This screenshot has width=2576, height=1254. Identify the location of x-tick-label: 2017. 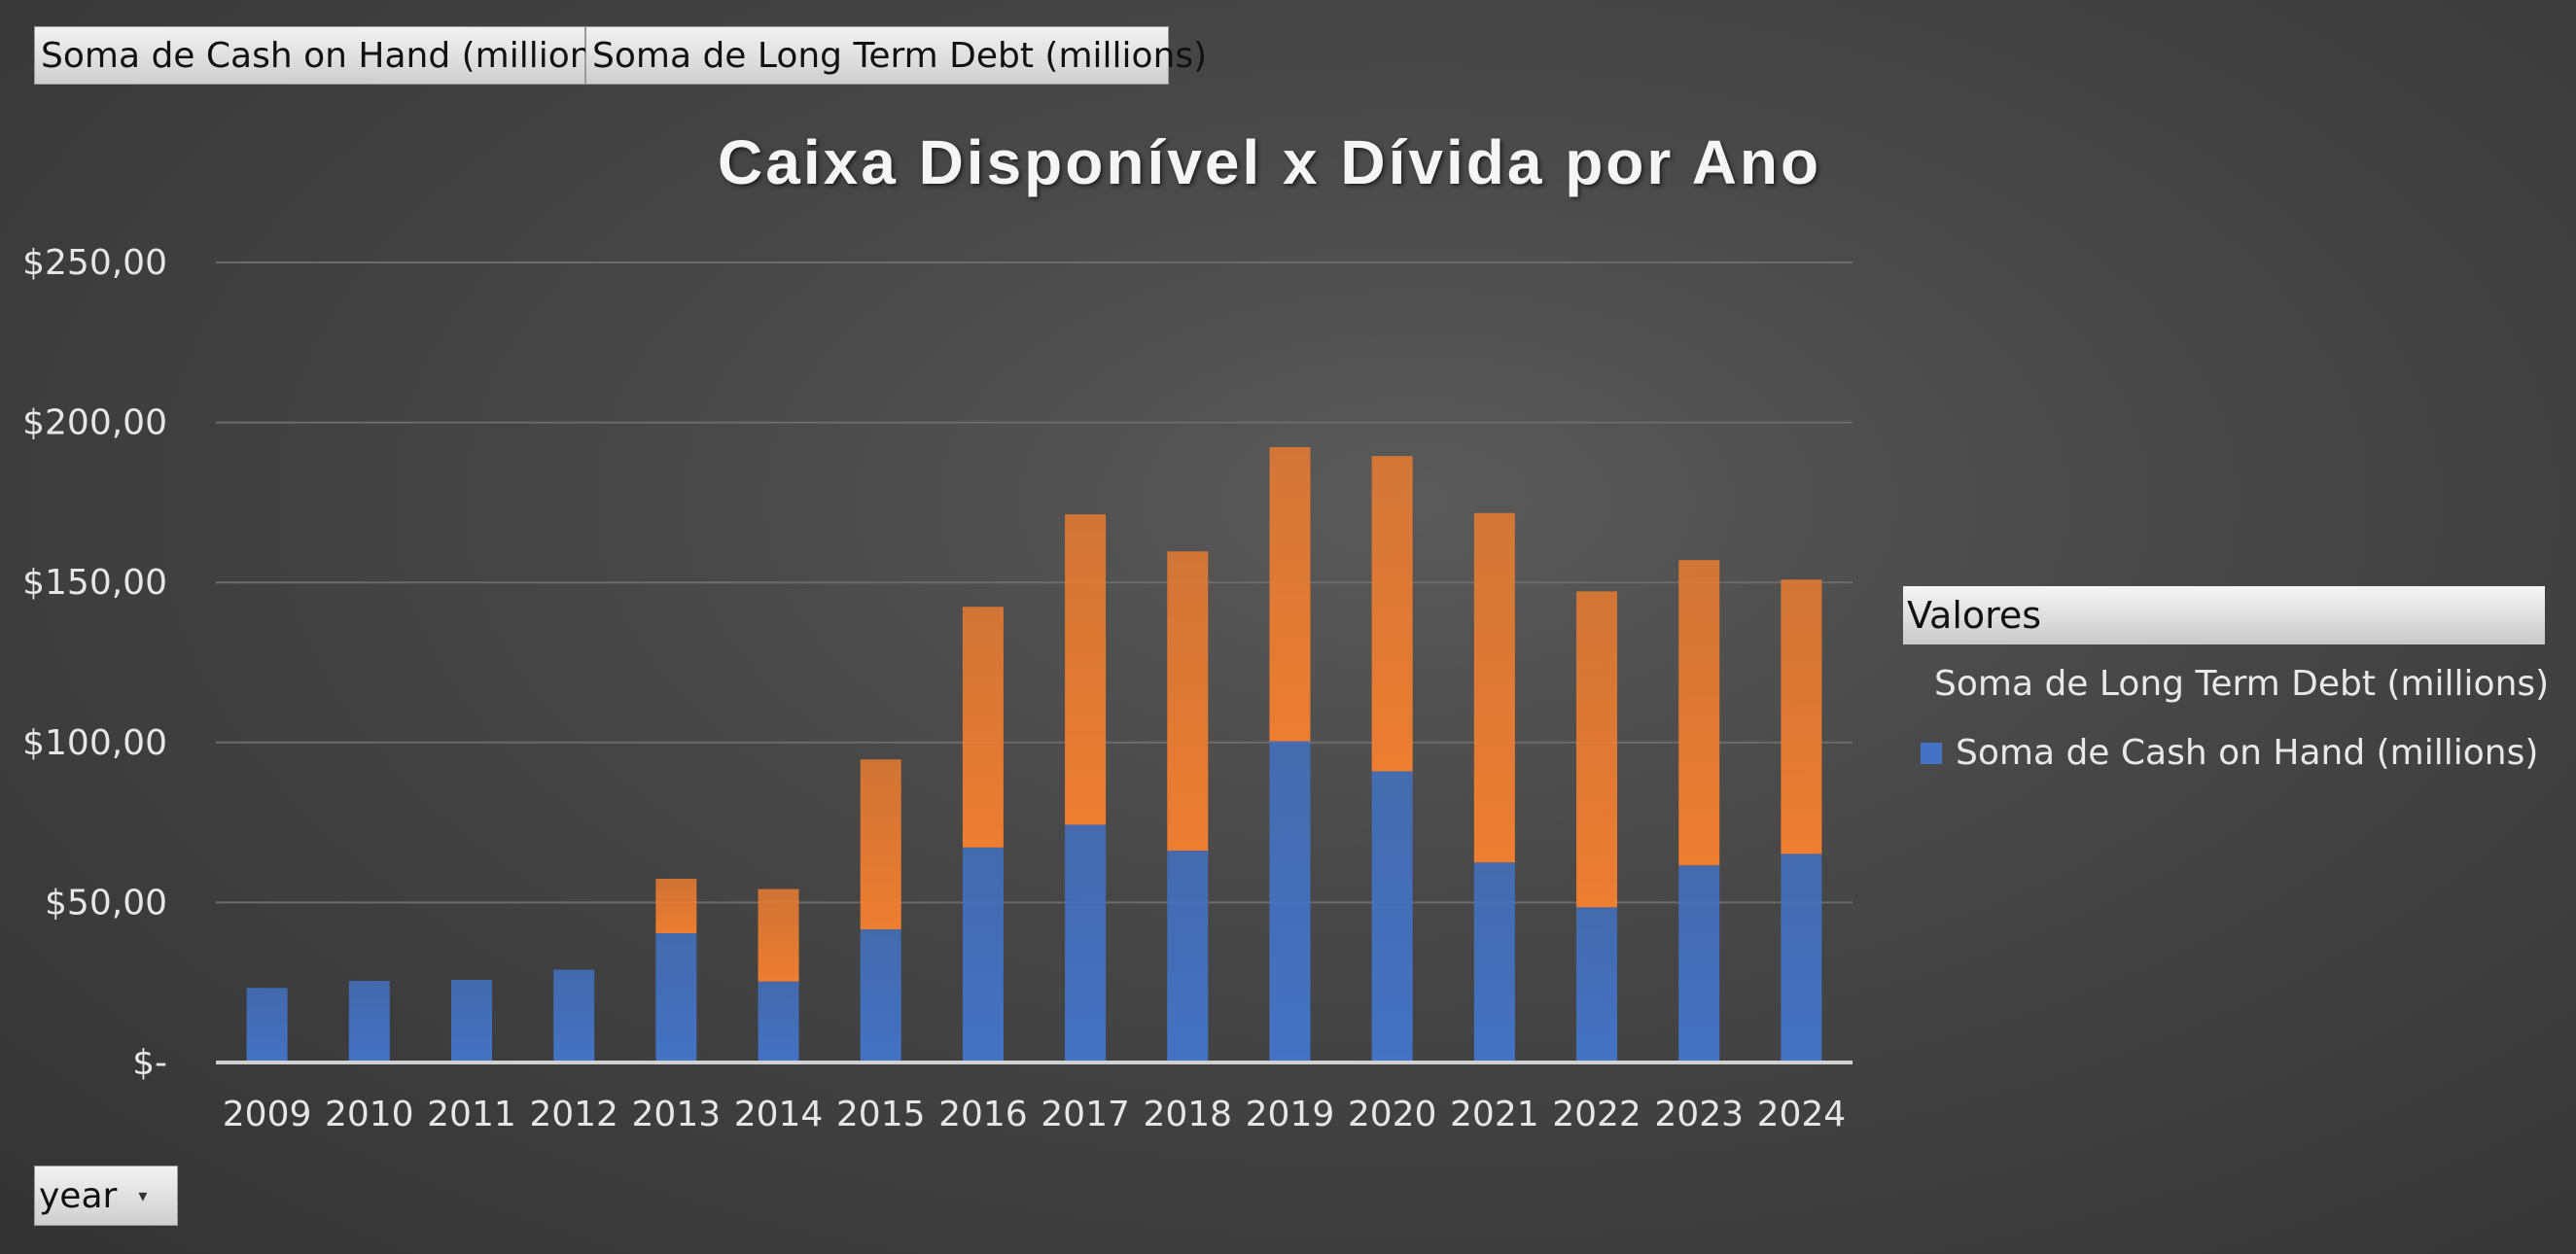
(1085, 1114).